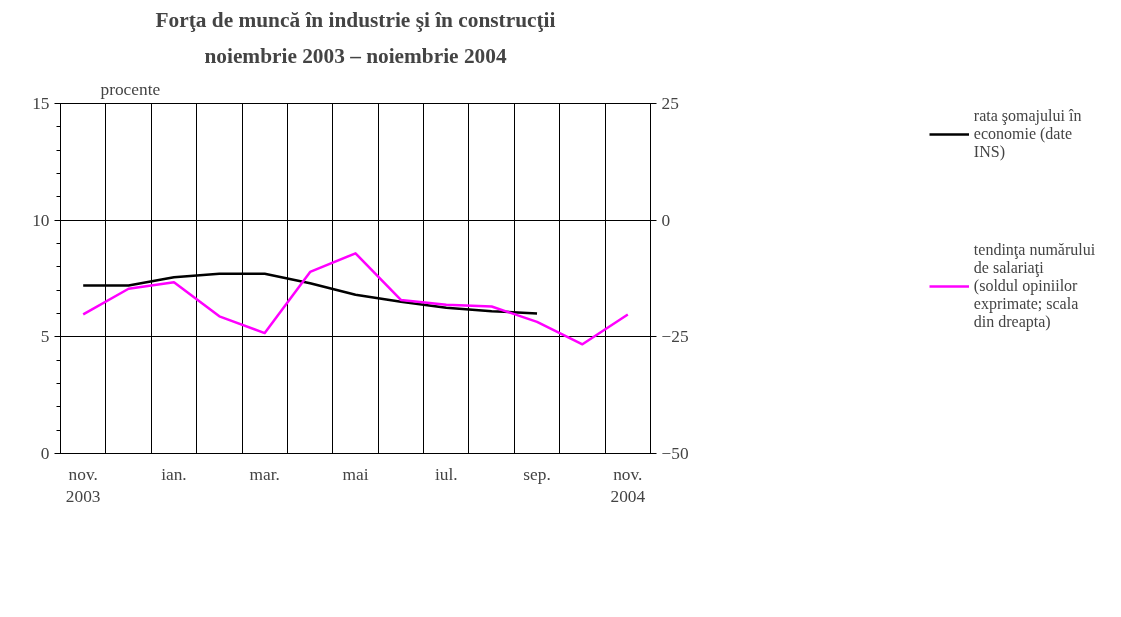  Describe the element at coordinates (355, 474) in the screenshot. I see `x-tick-label: mai` at that location.